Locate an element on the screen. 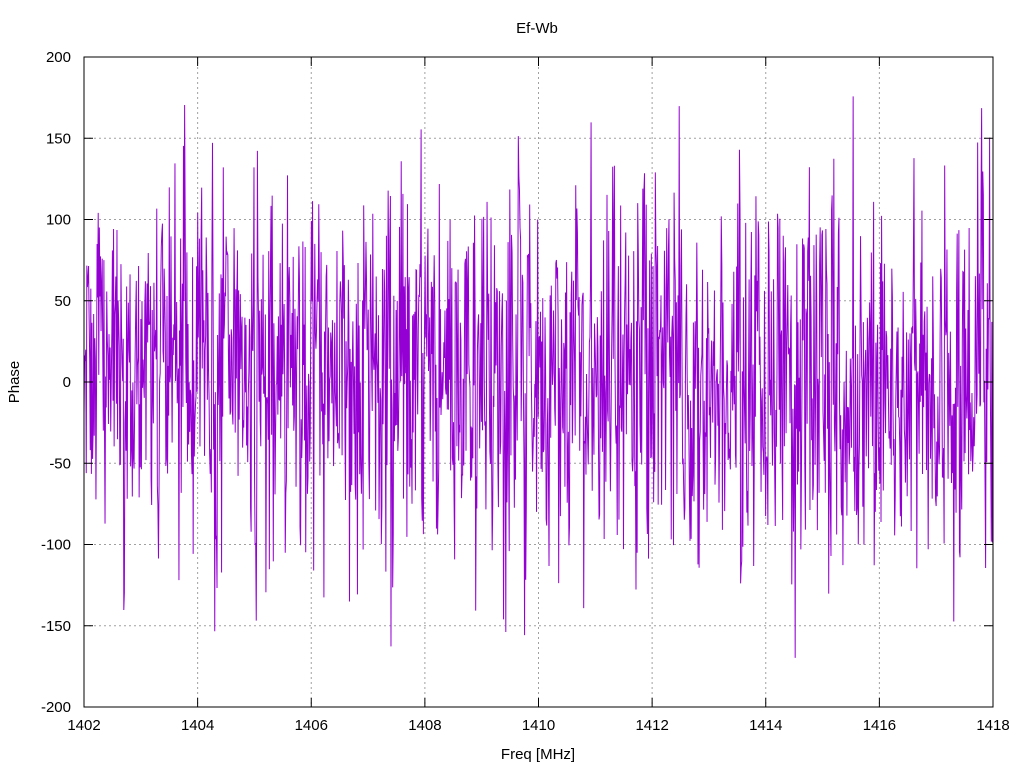  chart-title: Ef-Wb is located at coordinates (537, 28).